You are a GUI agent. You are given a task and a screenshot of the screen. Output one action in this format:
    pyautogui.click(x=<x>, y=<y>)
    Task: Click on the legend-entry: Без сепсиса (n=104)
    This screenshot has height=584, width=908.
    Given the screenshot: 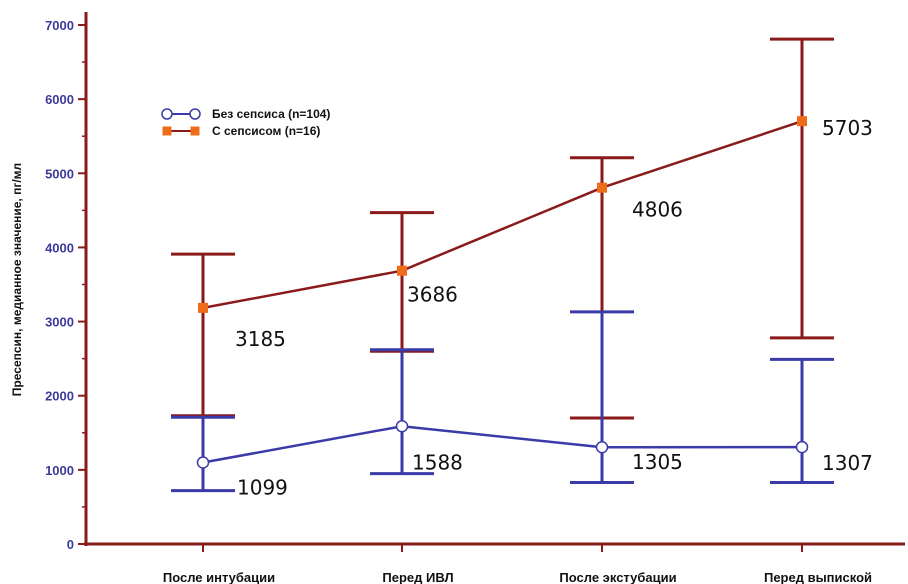 What is the action you would take?
    pyautogui.click(x=271, y=114)
    